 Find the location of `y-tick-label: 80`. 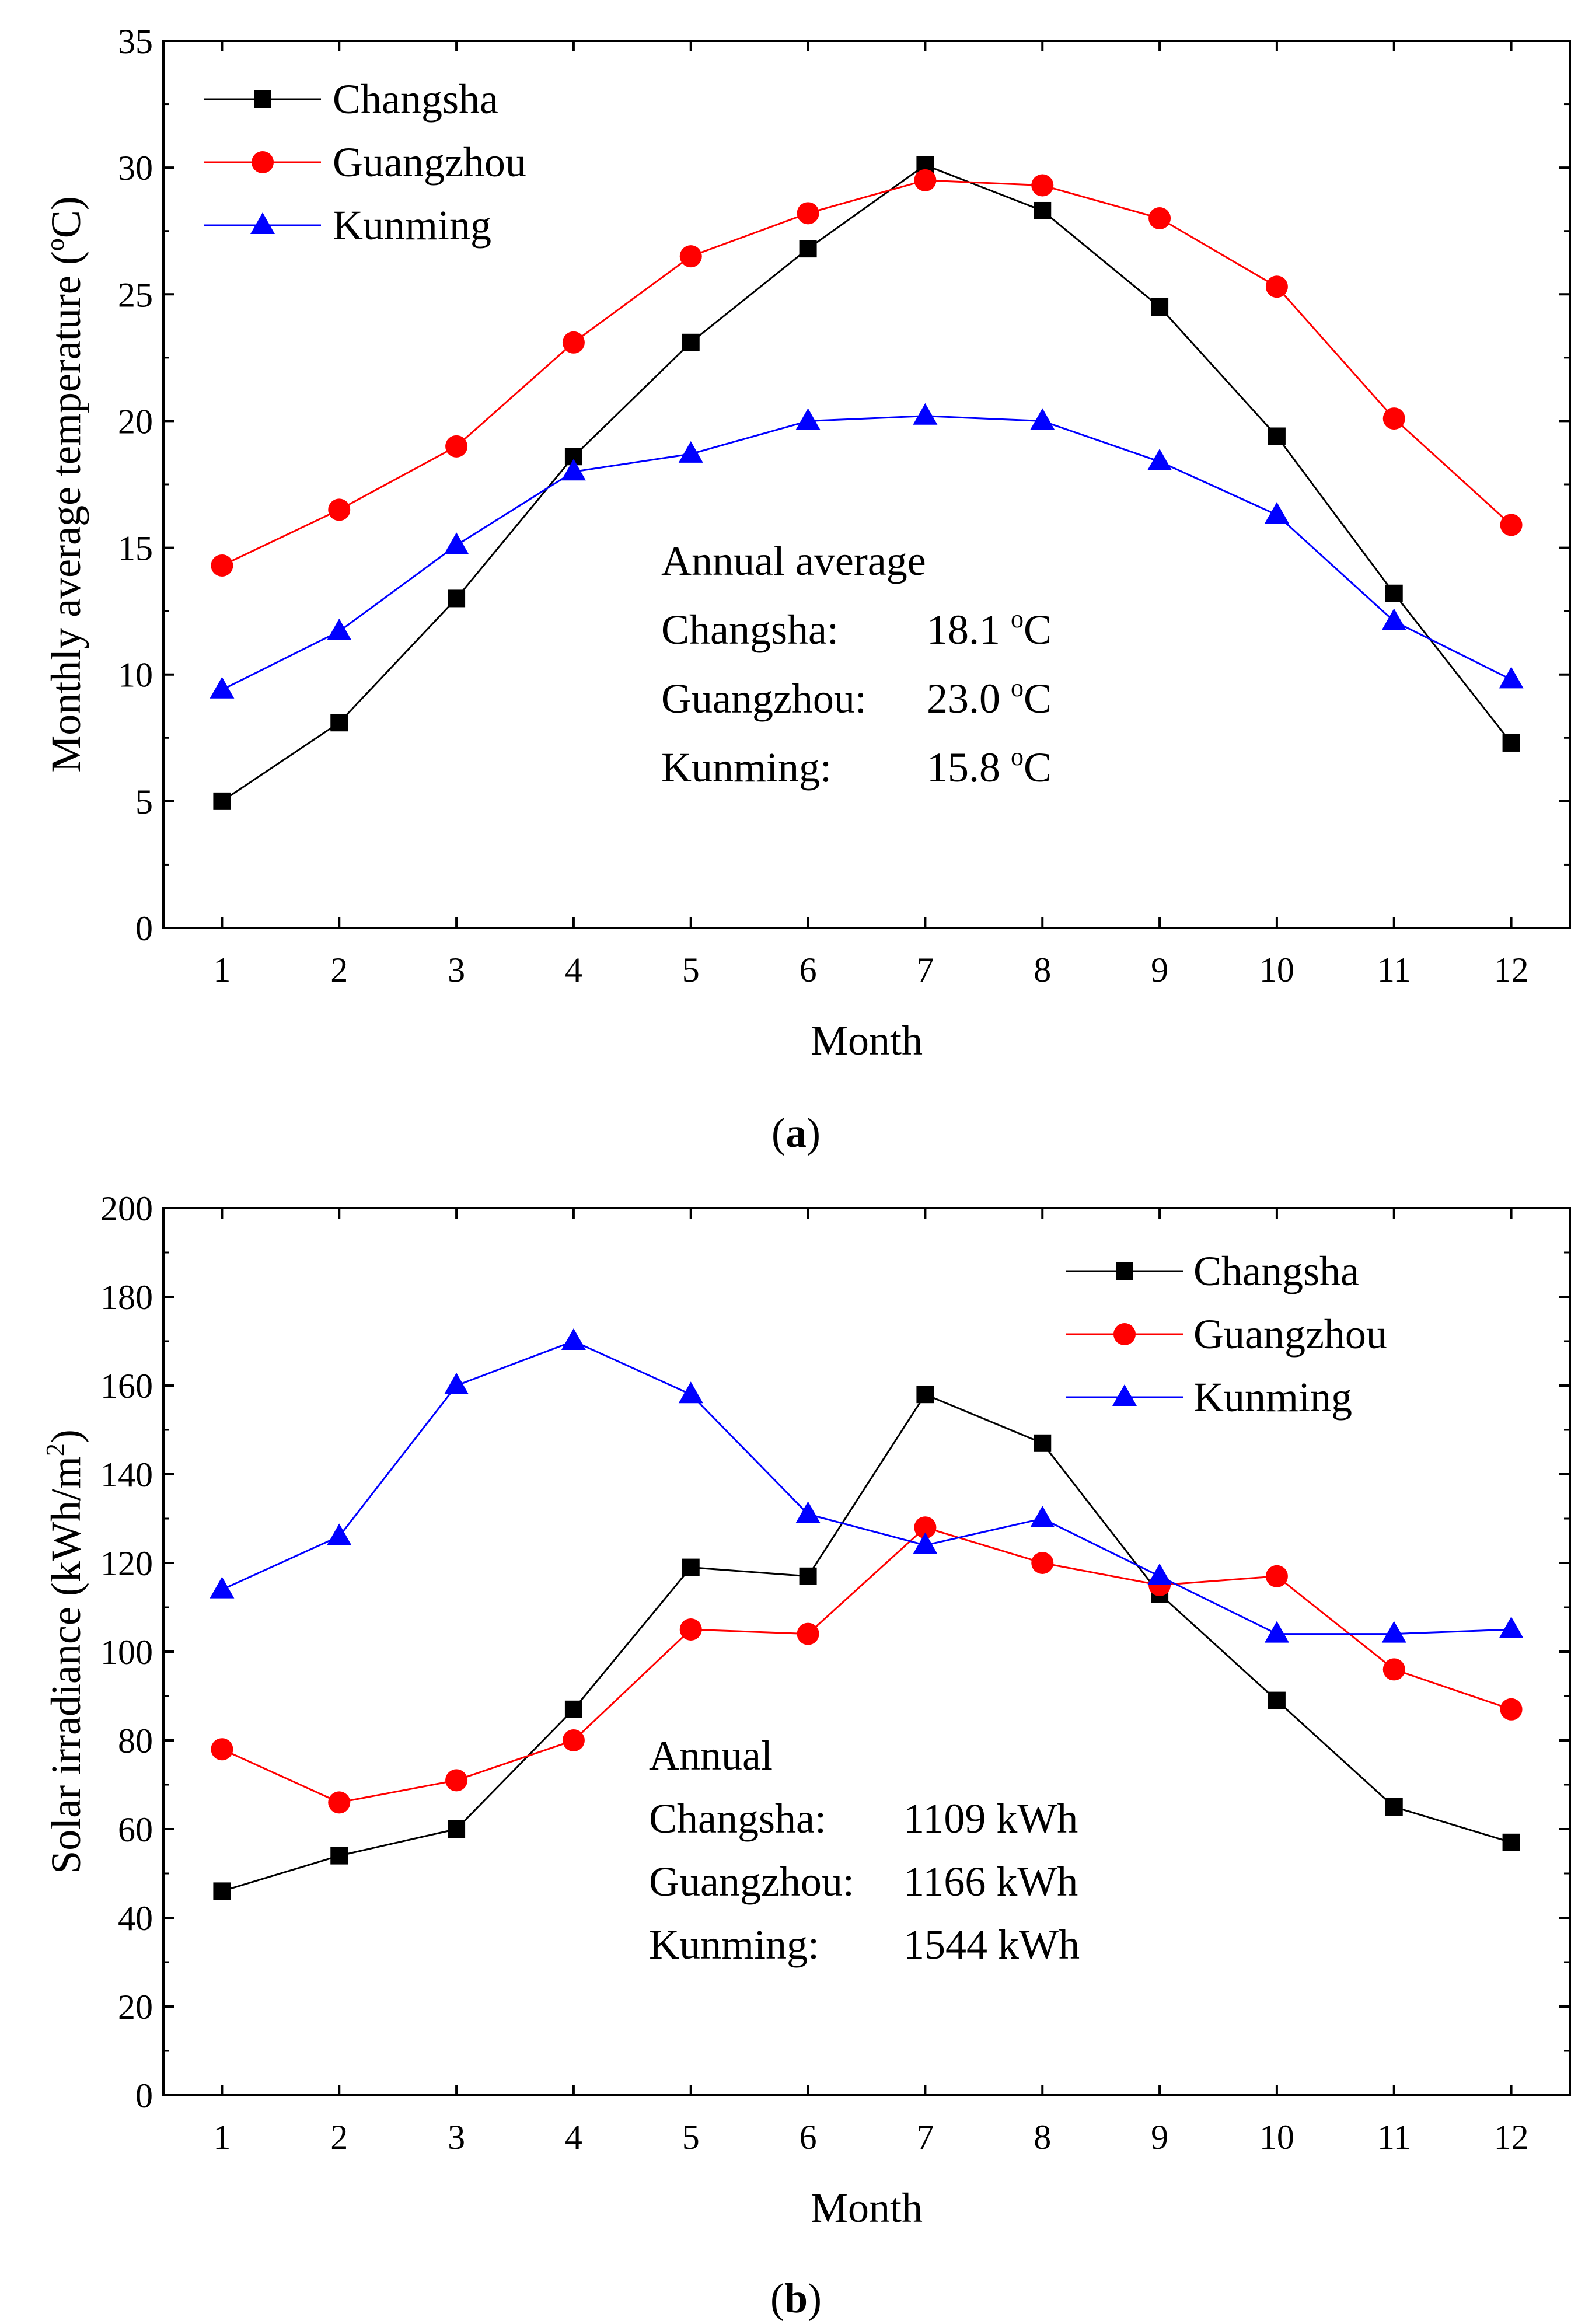

y-tick-label: 80 is located at coordinates (135, 1741).